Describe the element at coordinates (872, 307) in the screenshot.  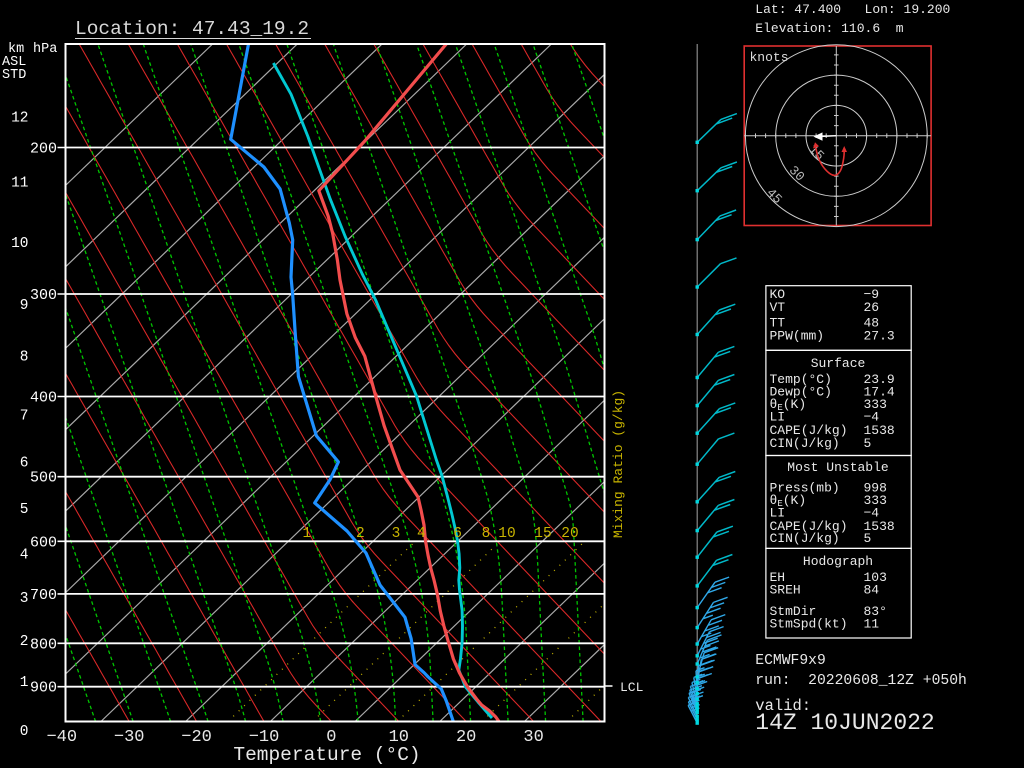
I see `svg-text: 26` at that location.